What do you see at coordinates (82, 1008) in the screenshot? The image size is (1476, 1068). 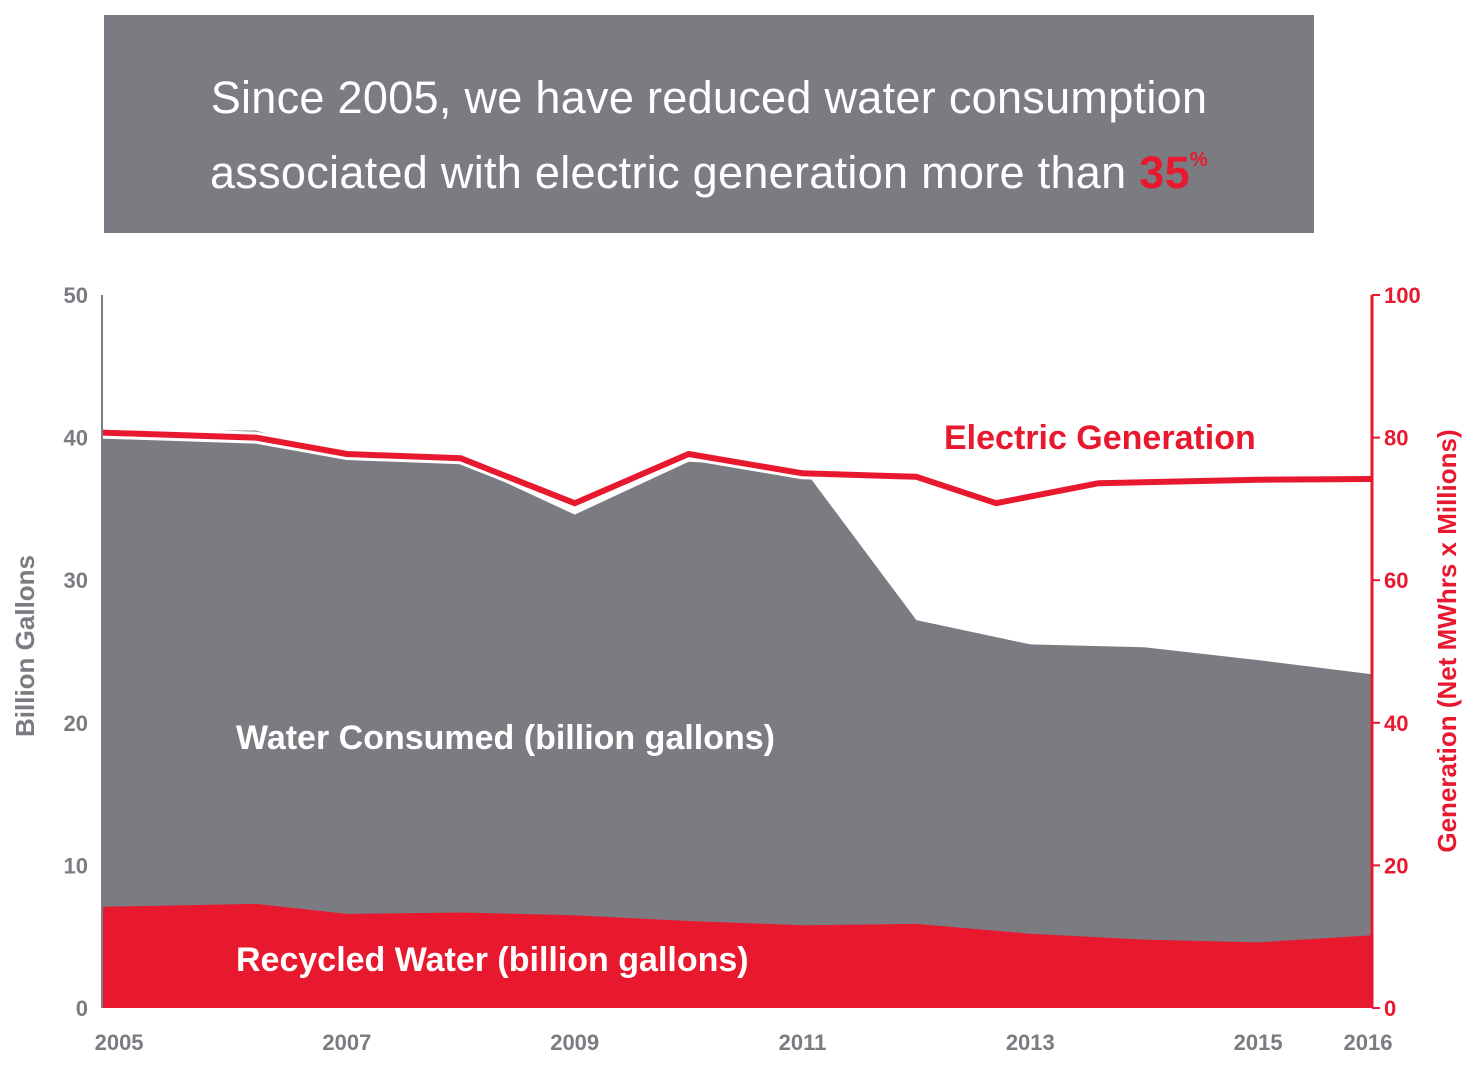 I see `left-tick-label: 0` at bounding box center [82, 1008].